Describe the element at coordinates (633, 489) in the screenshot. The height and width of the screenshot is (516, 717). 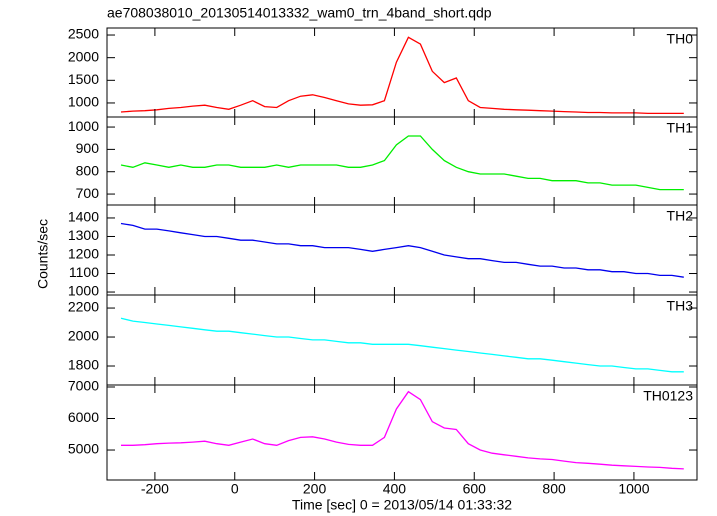
I see `x-tick-label: 1000` at that location.